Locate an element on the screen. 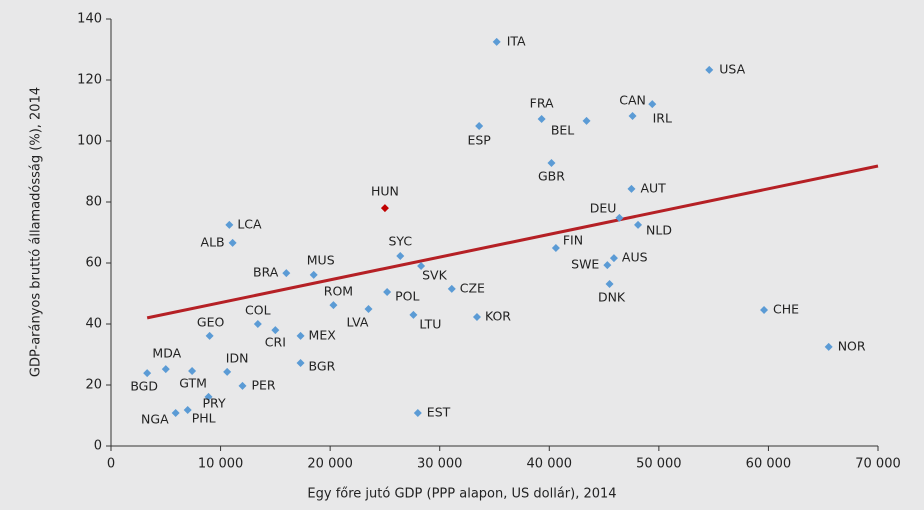  point-label: PRY is located at coordinates (214, 402).